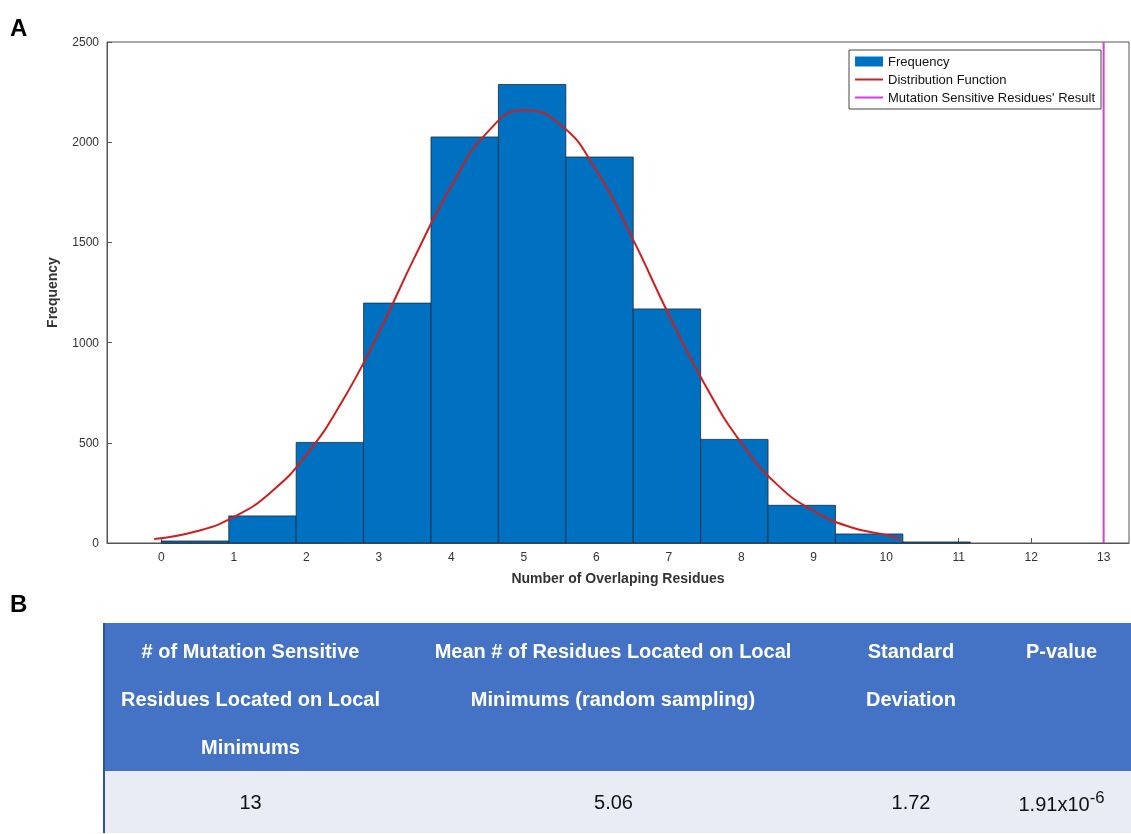 This screenshot has width=1131, height=834. What do you see at coordinates (19, 28) in the screenshot?
I see `text: A` at bounding box center [19, 28].